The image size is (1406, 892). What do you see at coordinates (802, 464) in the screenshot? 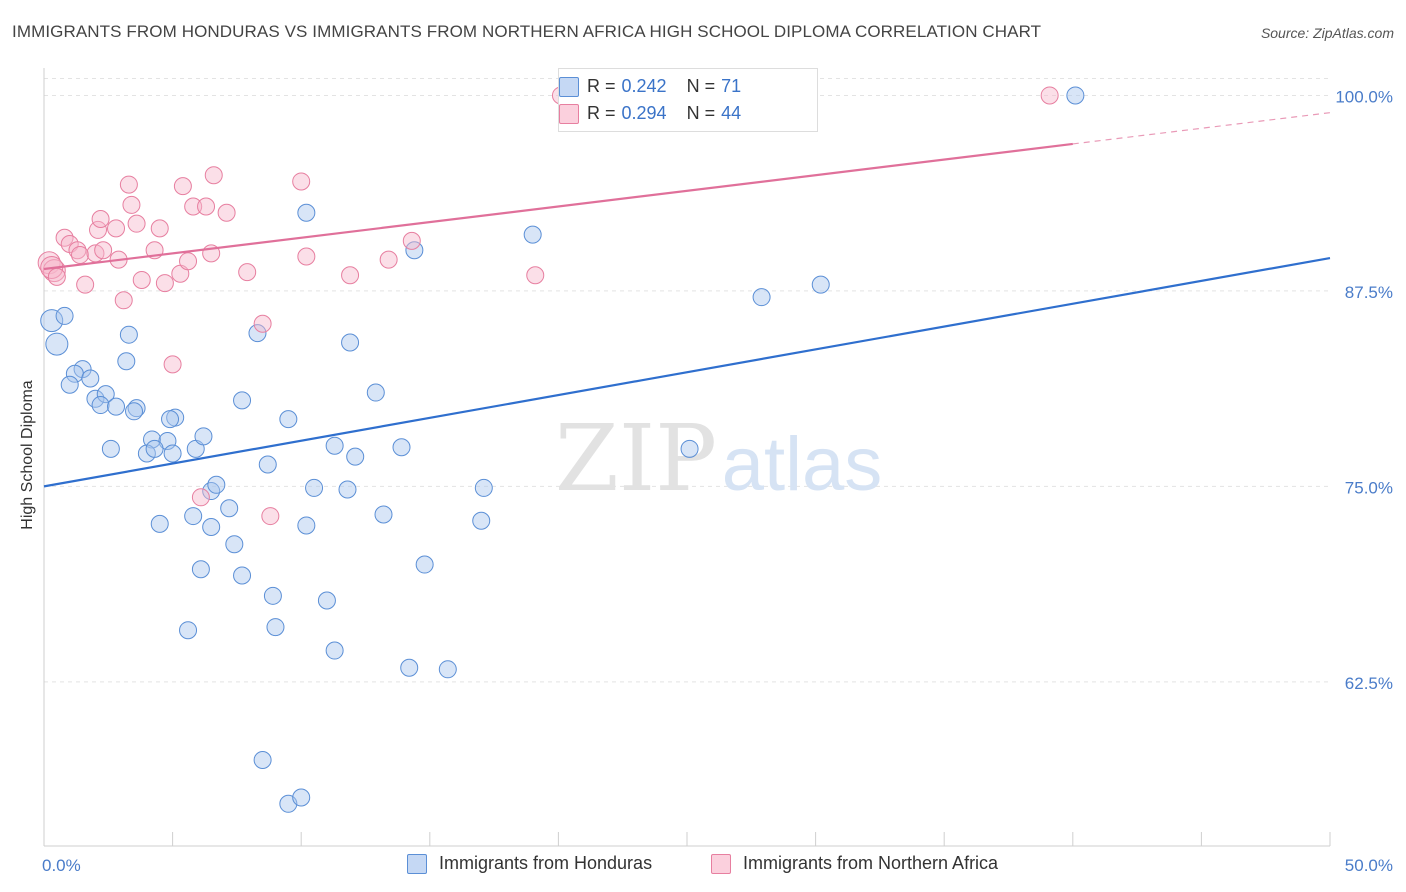
I see `watermark-atlas: atlas` at bounding box center [802, 464].